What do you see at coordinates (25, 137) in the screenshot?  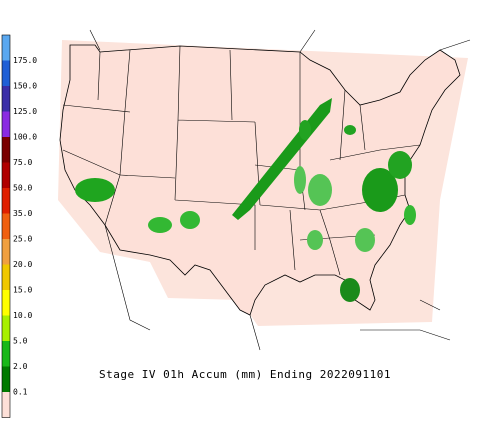 I see `legend-label: 100.0` at bounding box center [25, 137].